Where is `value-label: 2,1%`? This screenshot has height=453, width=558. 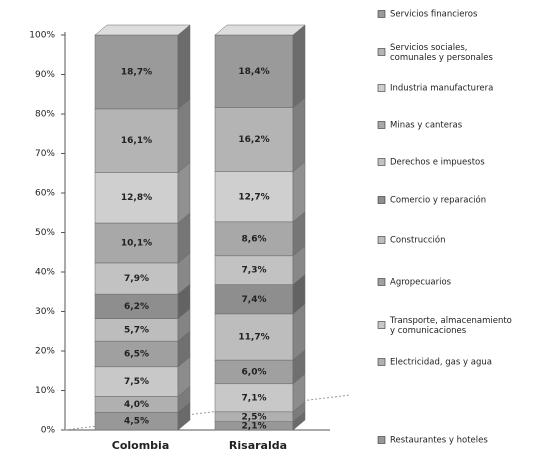
value-label: 2,1% is located at coordinates (254, 426).